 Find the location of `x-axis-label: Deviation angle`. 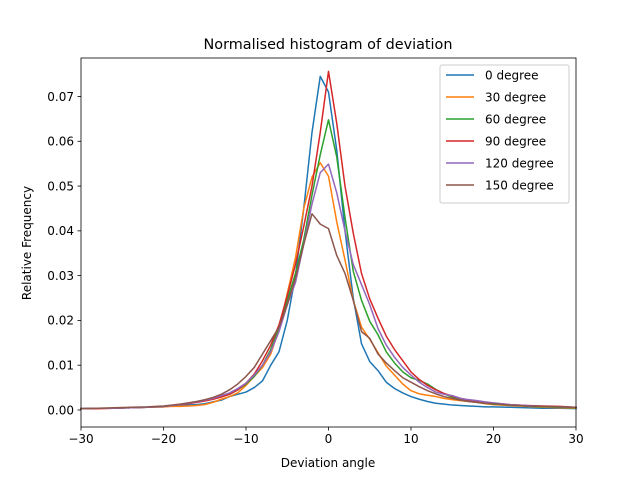

x-axis-label: Deviation angle is located at coordinates (328, 463).